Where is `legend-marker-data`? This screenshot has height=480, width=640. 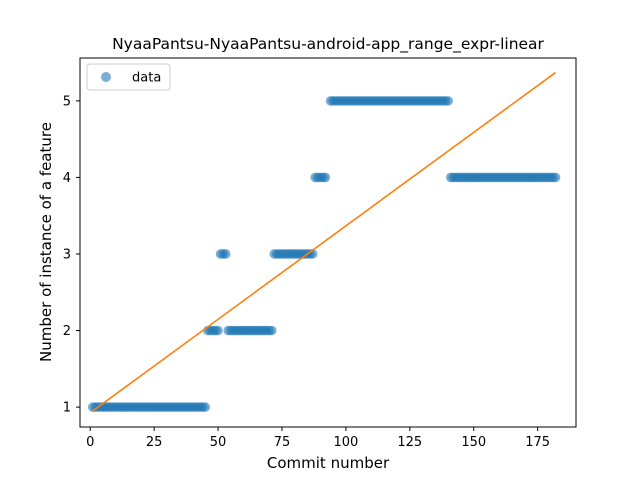
legend-marker-data is located at coordinates (106, 77).